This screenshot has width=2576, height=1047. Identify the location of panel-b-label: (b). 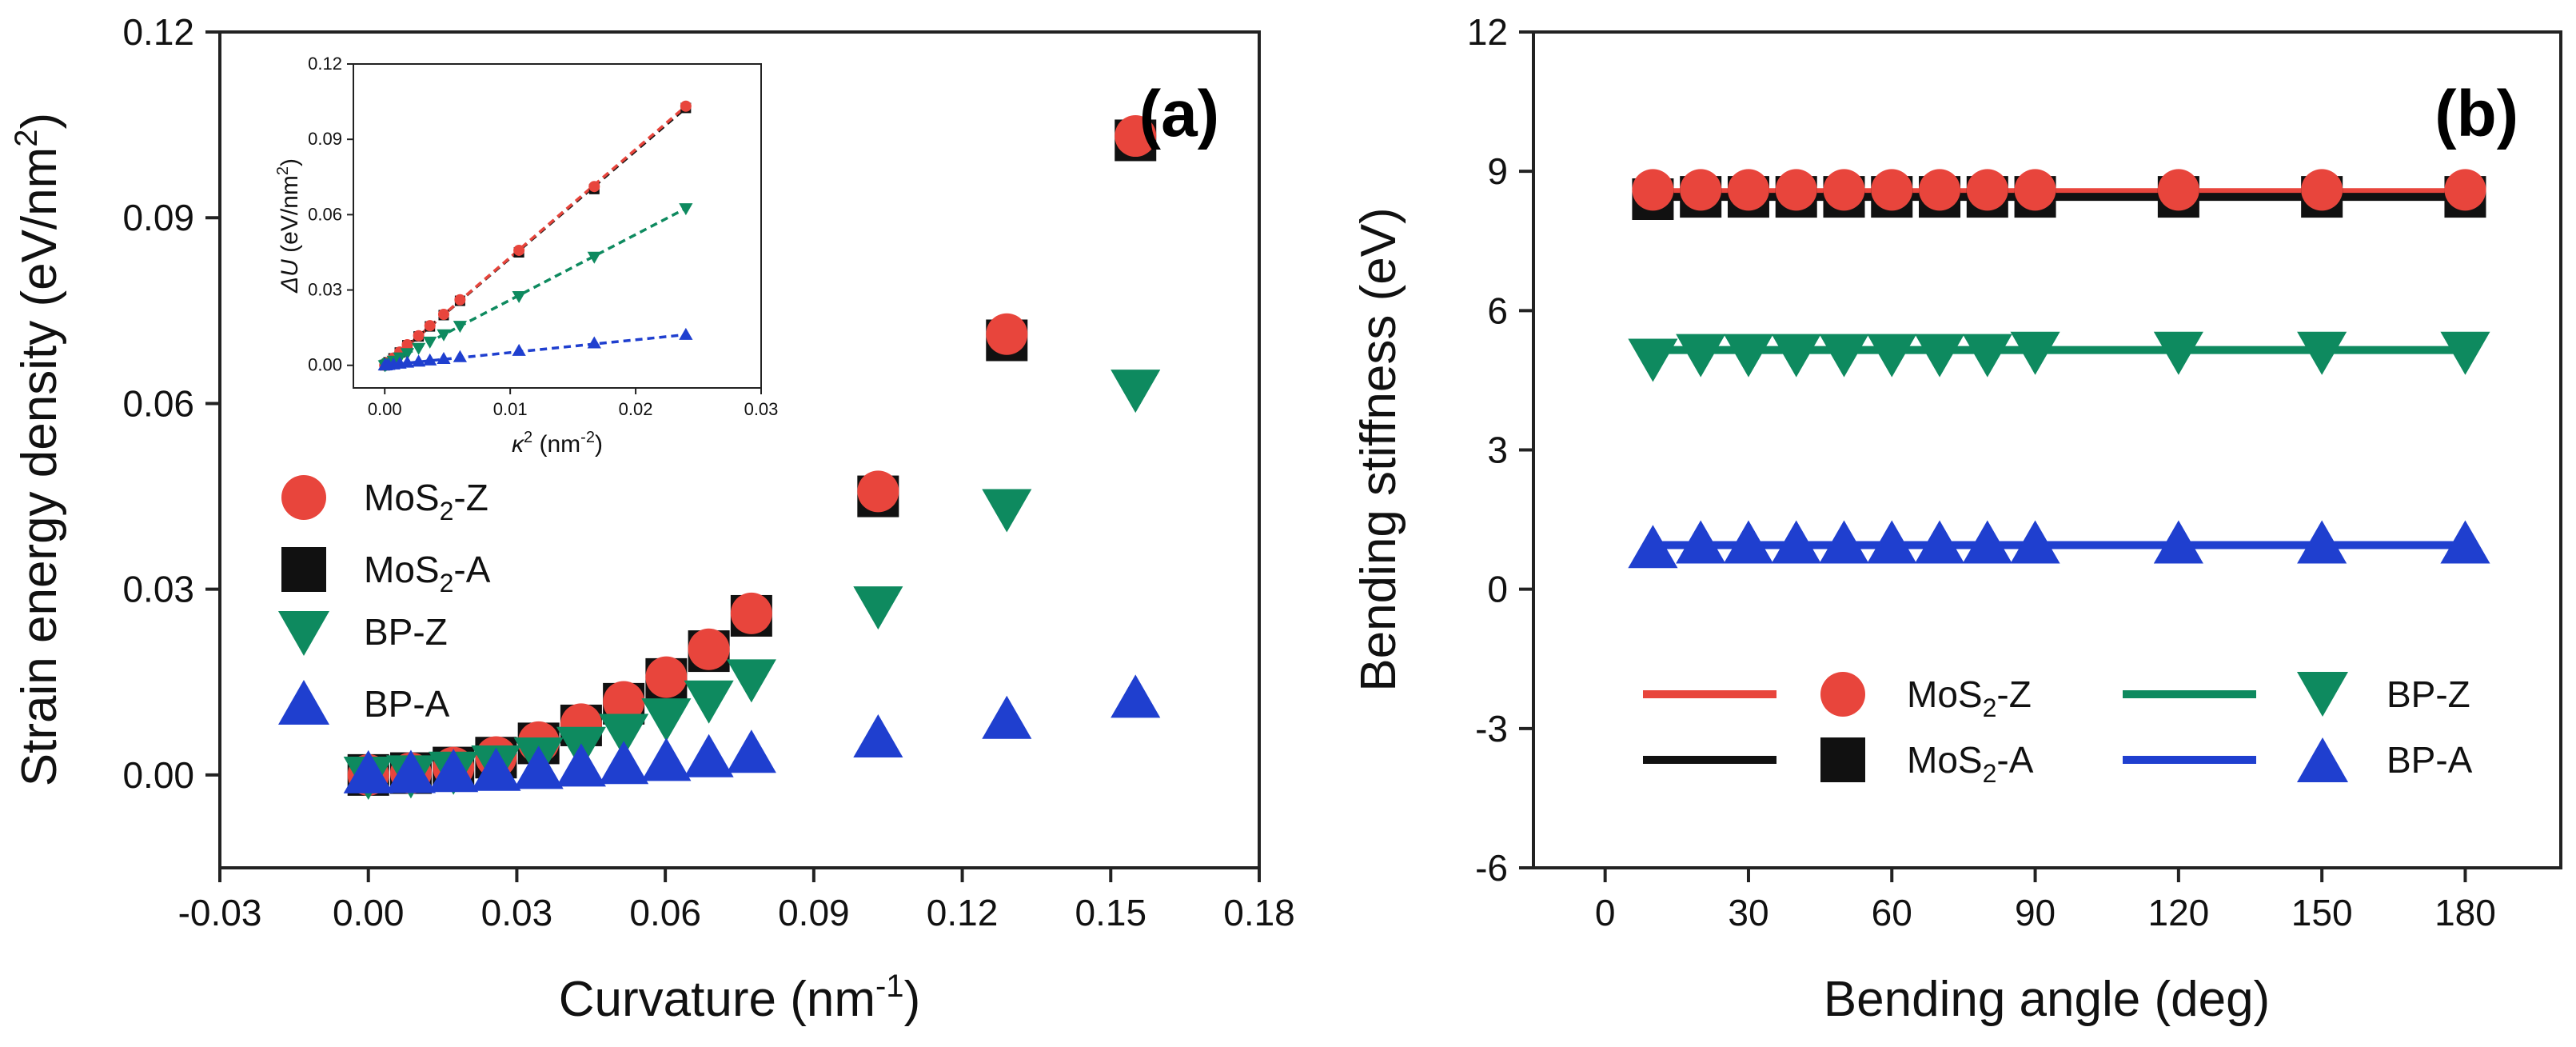
(2476, 114).